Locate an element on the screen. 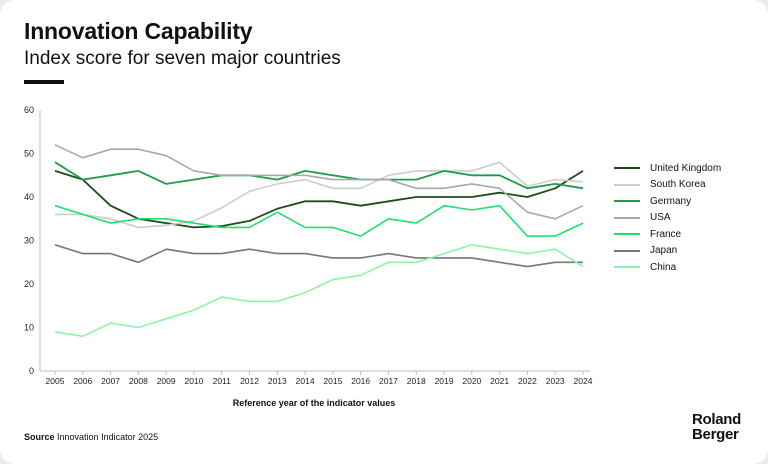  y-tick-label: 30 is located at coordinates (29, 241).